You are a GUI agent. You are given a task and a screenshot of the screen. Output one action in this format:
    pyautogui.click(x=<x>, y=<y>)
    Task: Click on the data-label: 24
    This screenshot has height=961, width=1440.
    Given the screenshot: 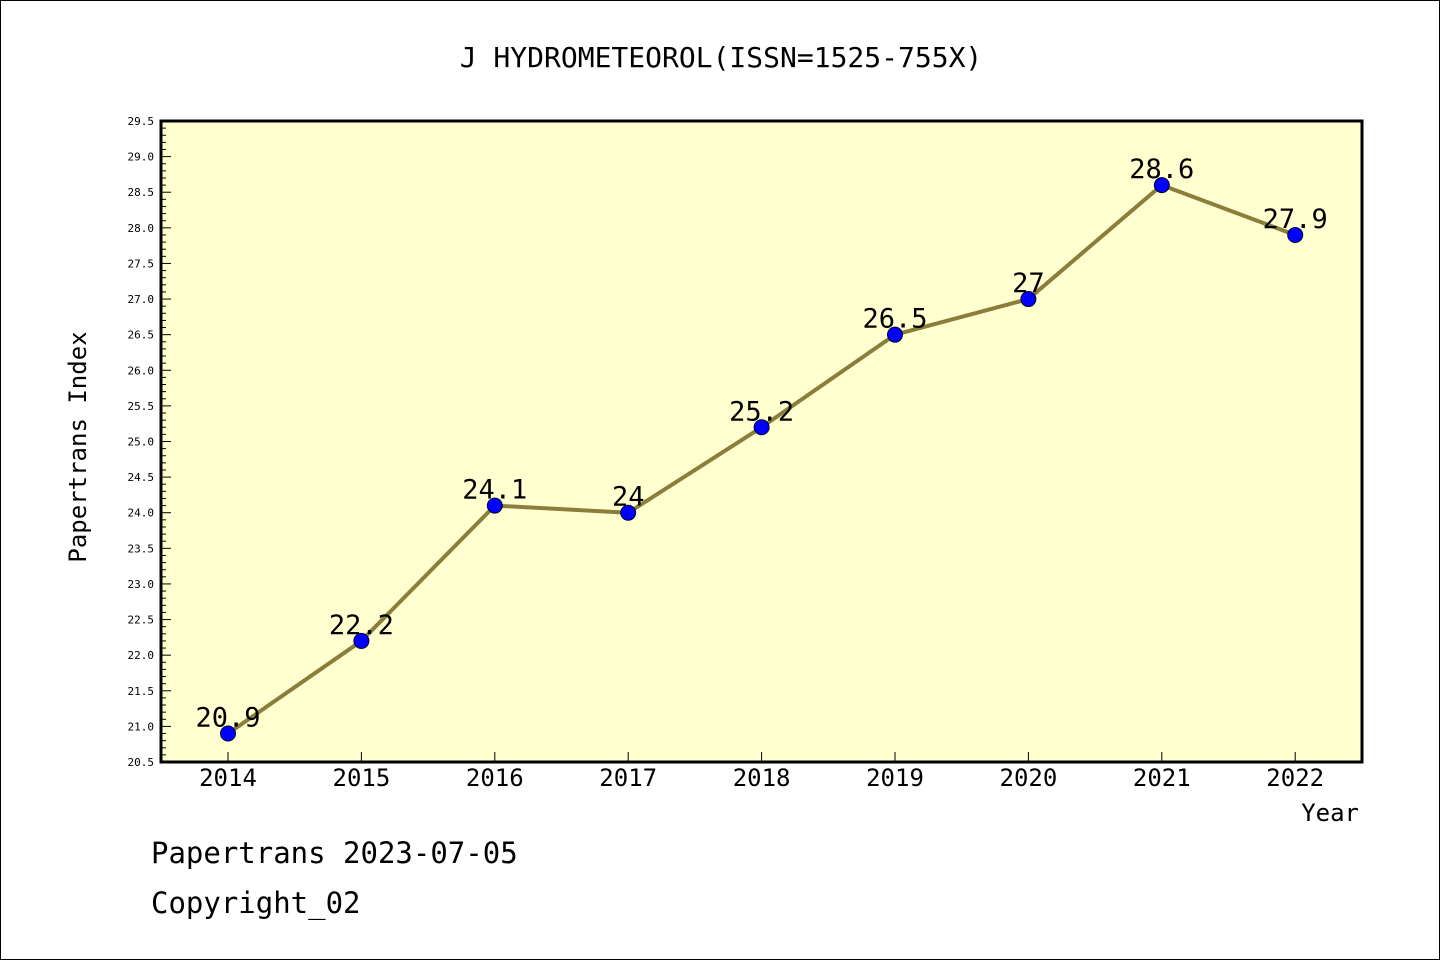 What is the action you would take?
    pyautogui.click(x=628, y=497)
    